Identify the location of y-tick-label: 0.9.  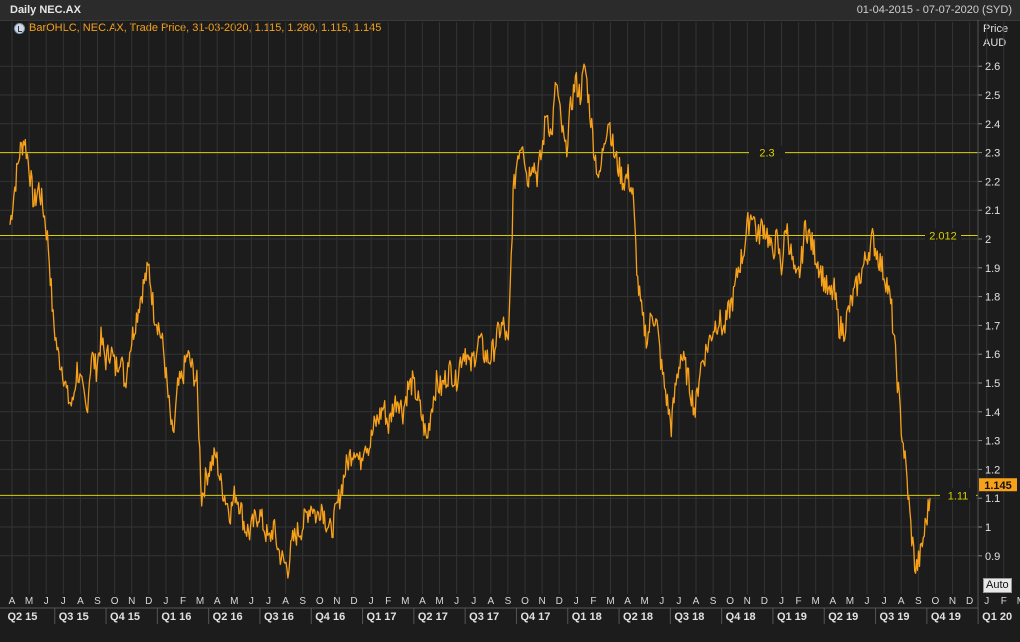
(992, 557).